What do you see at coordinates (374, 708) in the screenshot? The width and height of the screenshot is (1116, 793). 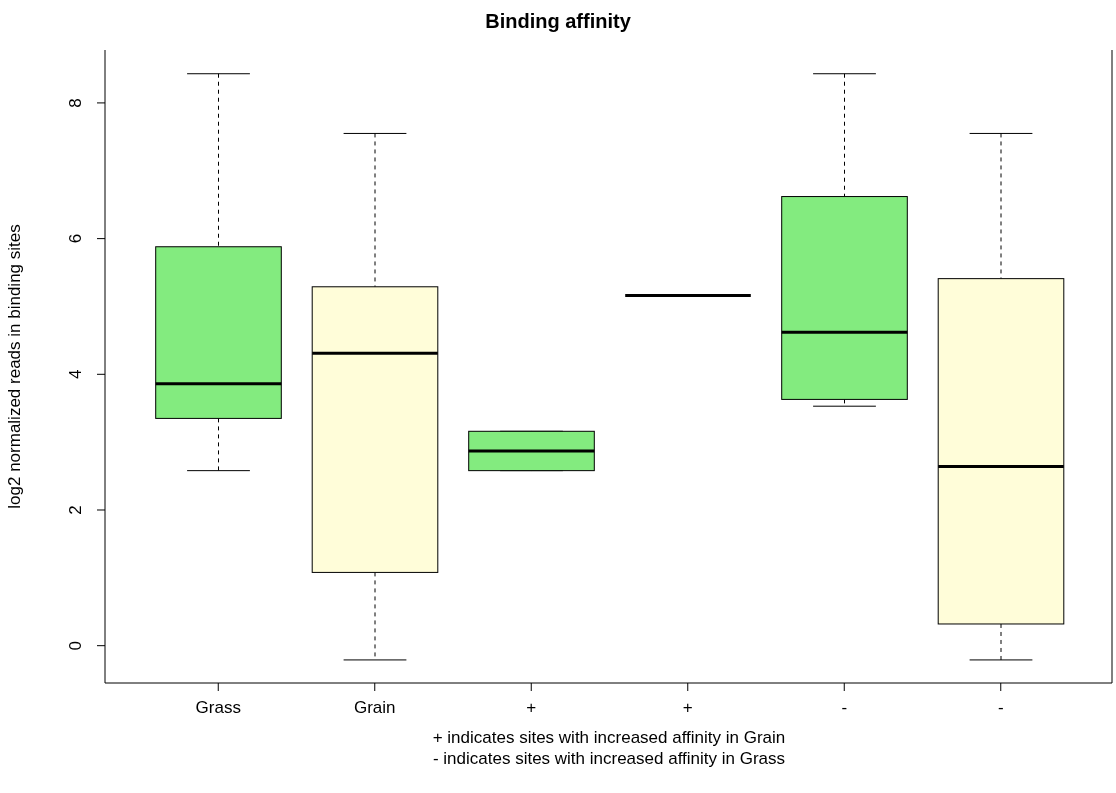 I see `x-tick-label: Grain` at bounding box center [374, 708].